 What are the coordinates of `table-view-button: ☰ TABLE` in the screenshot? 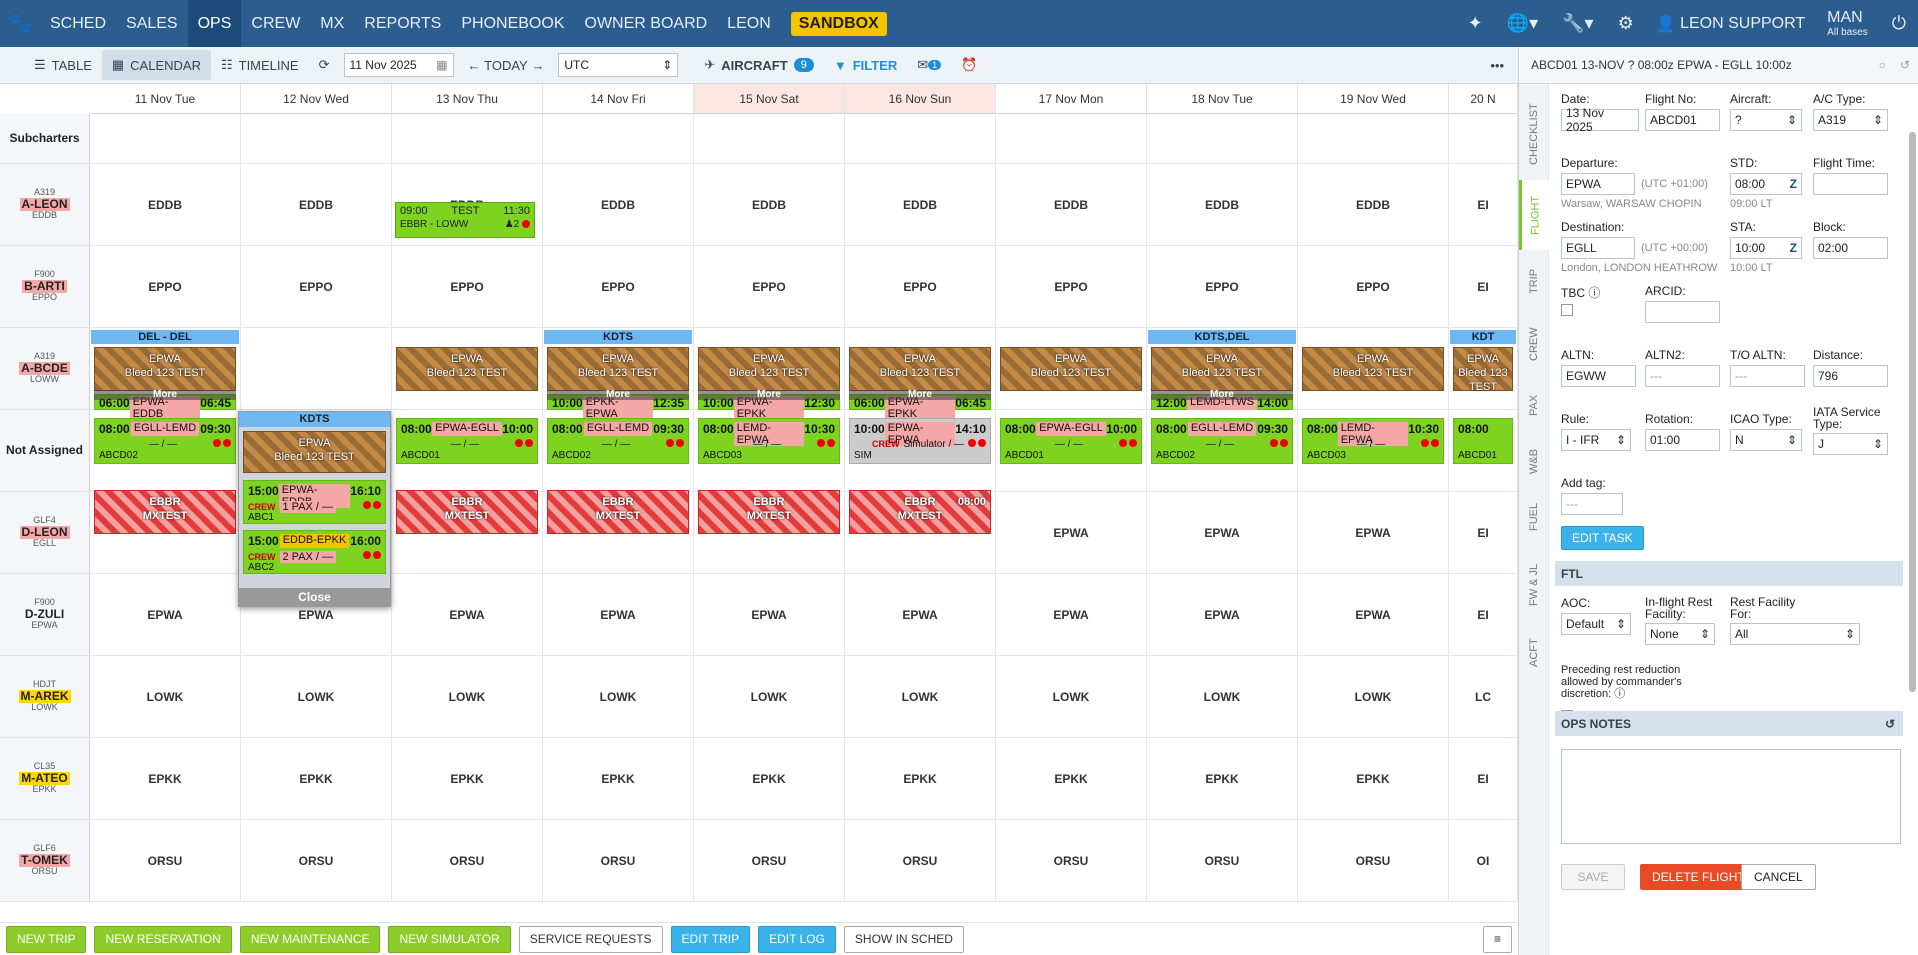 It's located at (63, 65).